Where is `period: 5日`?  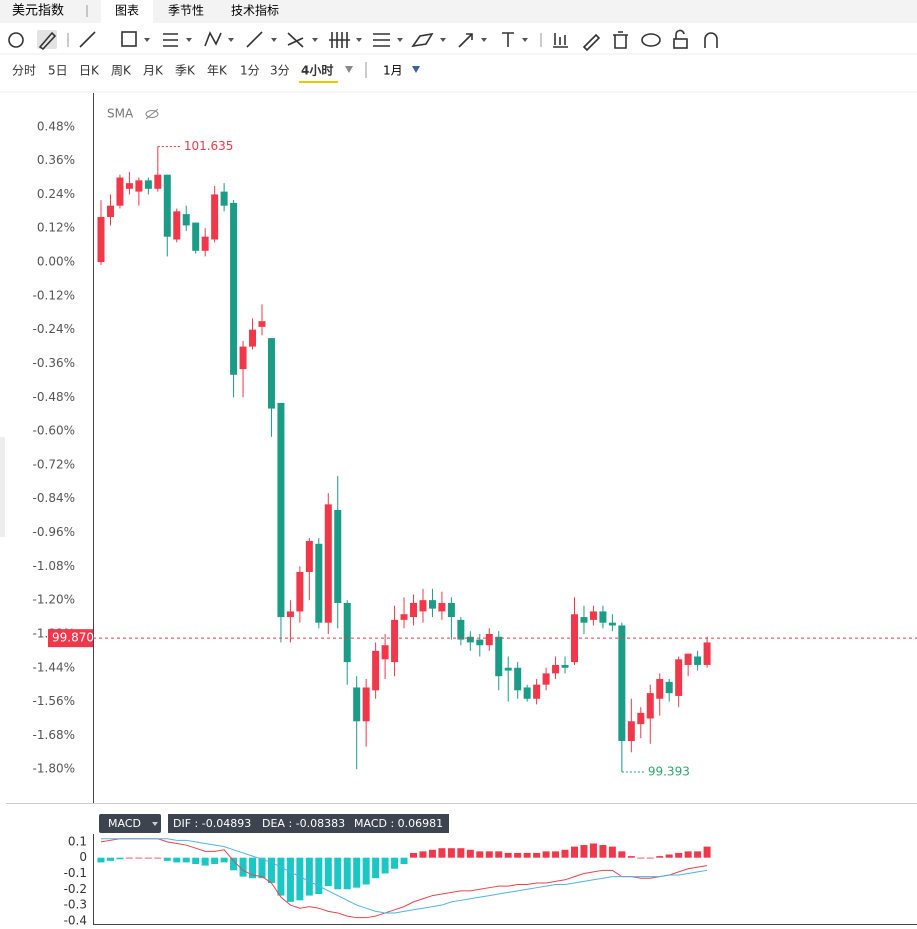
period: 5日 is located at coordinates (58, 71).